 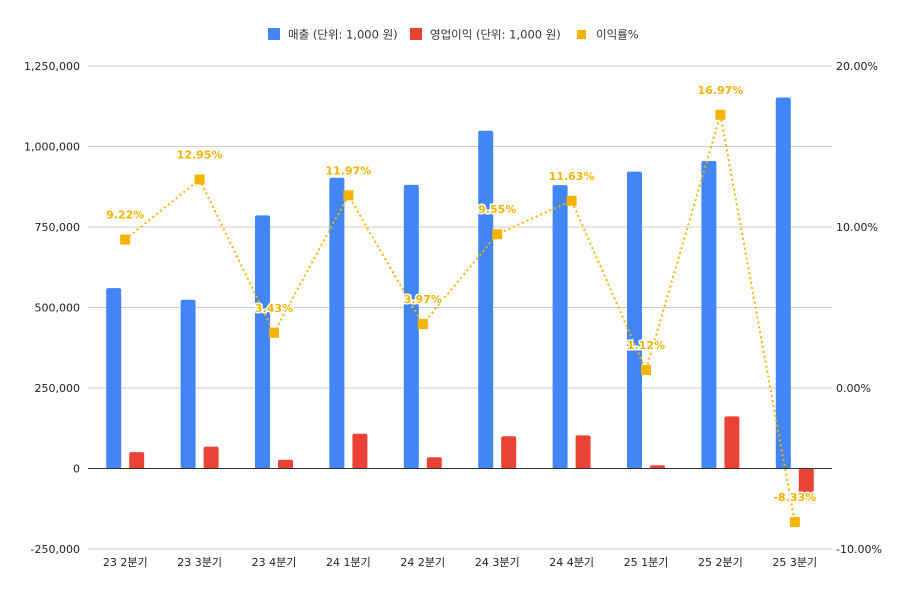 I want to click on margin-data-label: 11.97%, so click(x=348, y=170).